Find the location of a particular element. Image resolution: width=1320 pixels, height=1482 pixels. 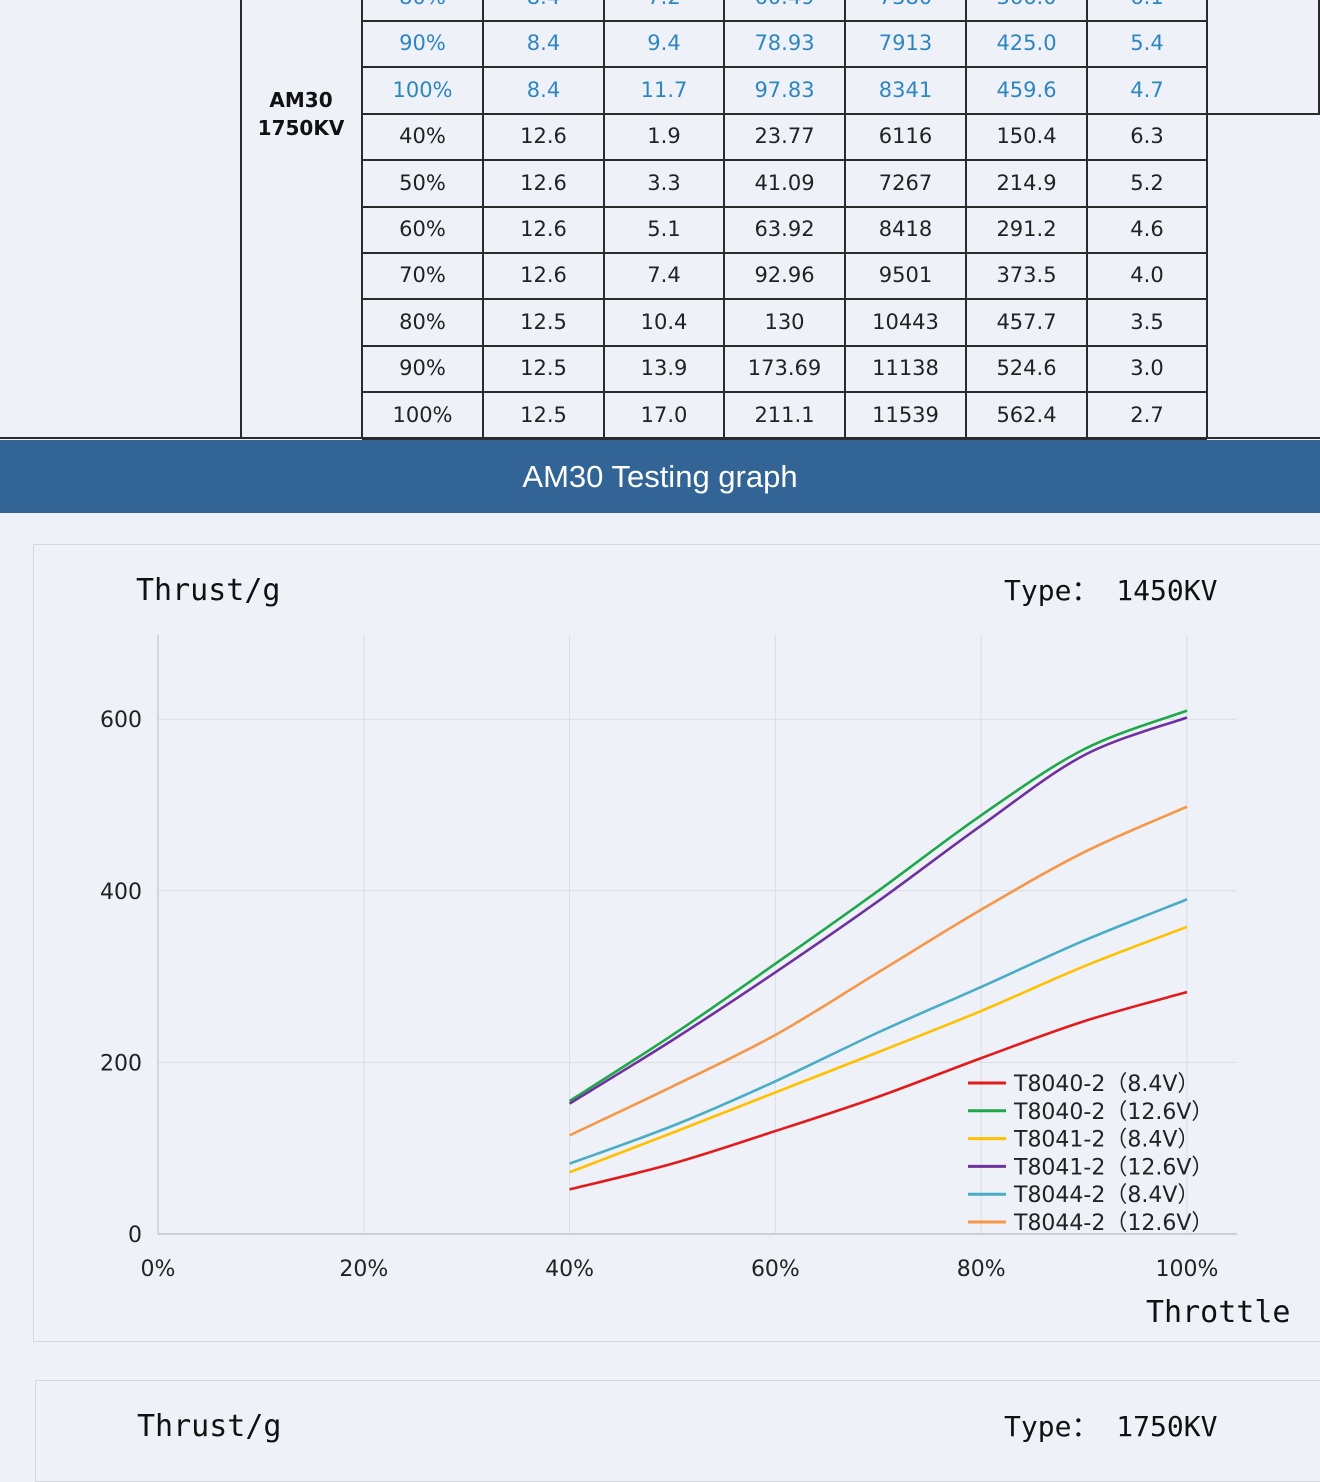

motor-model-line2: 1750KV is located at coordinates (301, 128).